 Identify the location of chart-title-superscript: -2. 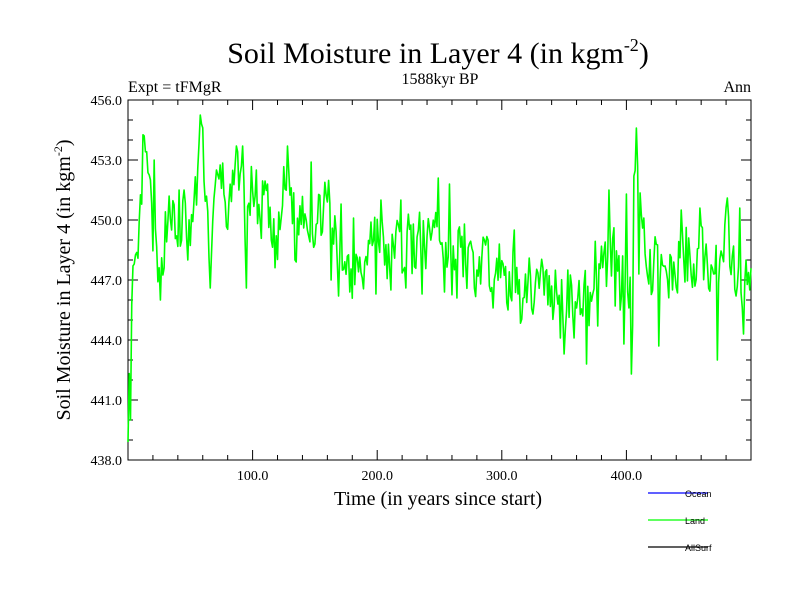
(631, 45).